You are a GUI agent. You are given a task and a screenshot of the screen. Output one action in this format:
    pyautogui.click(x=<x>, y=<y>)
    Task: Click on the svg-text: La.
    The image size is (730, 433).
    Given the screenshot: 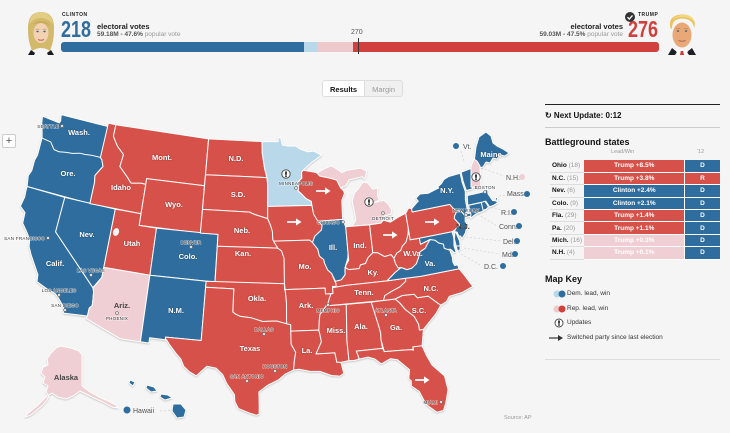 What is the action you would take?
    pyautogui.click(x=307, y=350)
    